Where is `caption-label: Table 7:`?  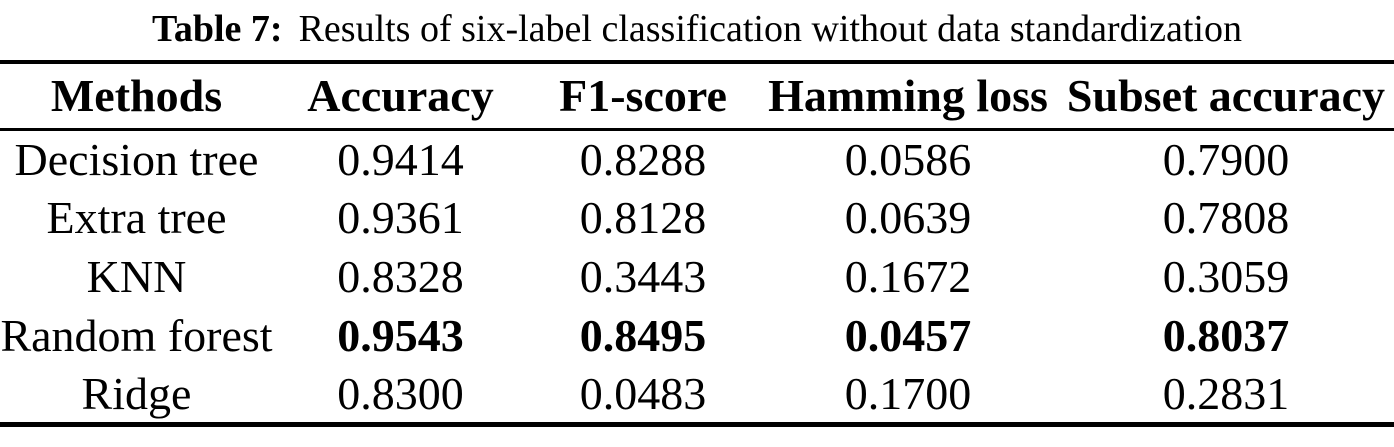
caption-label: Table 7: is located at coordinates (217, 29).